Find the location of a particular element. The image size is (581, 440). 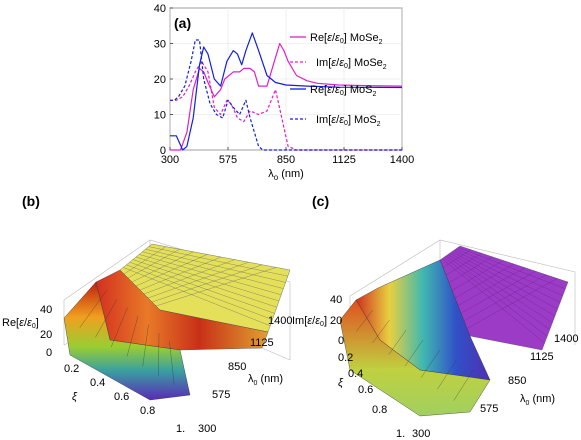

panel-label-a: (a) is located at coordinates (182, 23).